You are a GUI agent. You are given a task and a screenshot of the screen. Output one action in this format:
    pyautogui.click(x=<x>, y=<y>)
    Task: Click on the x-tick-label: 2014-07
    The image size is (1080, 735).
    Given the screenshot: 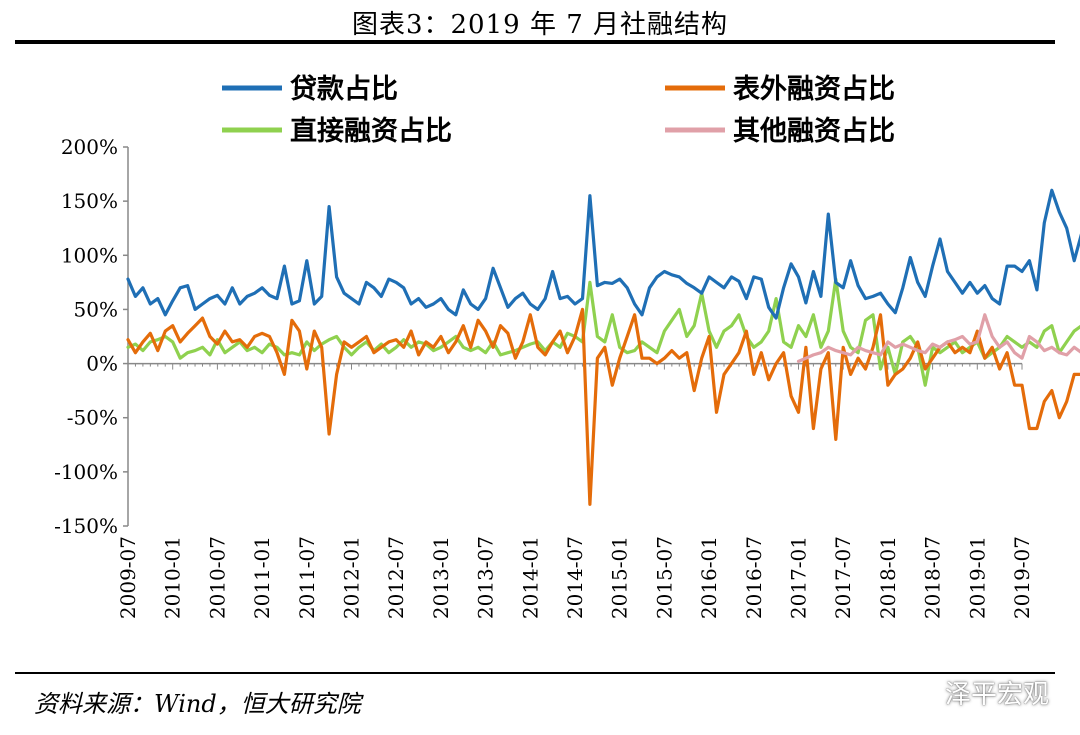 What is the action you would take?
    pyautogui.click(x=575, y=577)
    